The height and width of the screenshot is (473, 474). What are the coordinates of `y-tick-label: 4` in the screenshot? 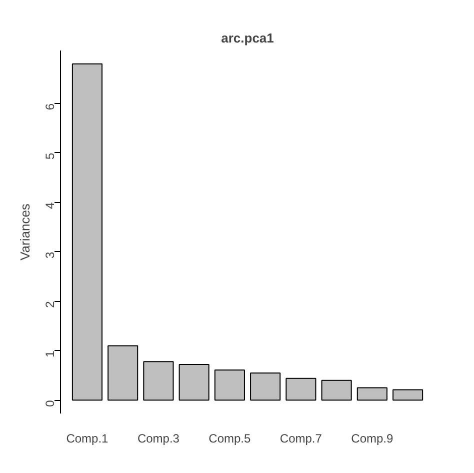 It's located at (50, 205).